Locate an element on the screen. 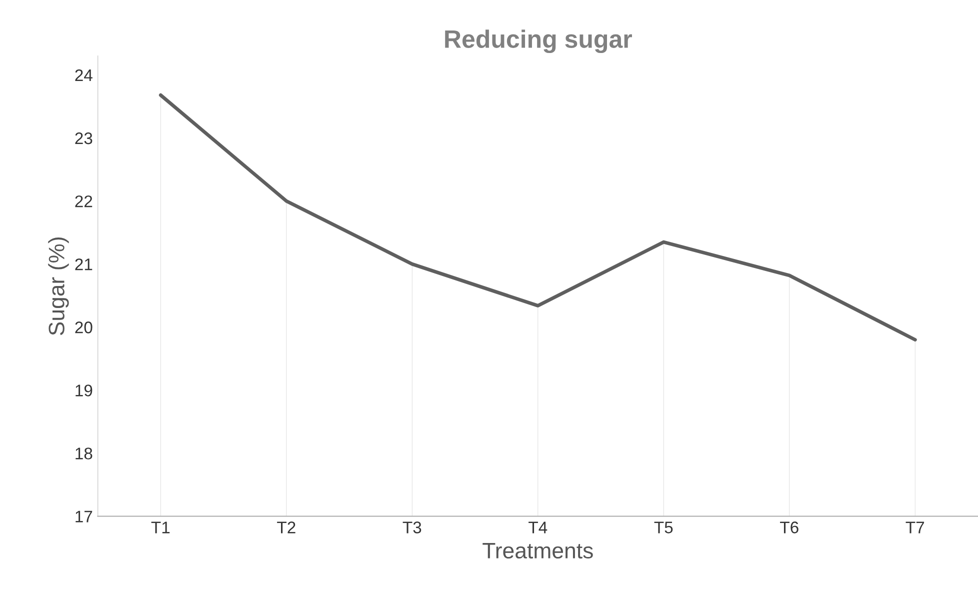  y-tick-label: 22 is located at coordinates (83, 201).